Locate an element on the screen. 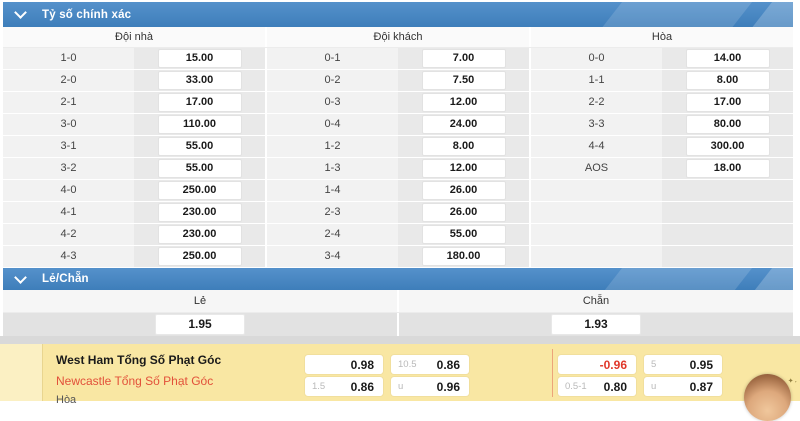 The image size is (800, 421). score-row: 4-4 300.00 is located at coordinates (662, 146).